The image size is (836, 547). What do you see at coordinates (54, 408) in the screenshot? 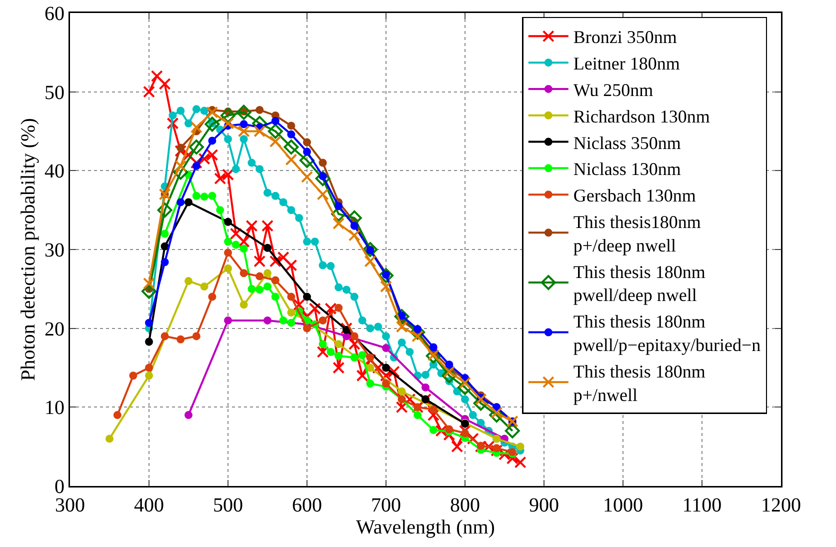
I see `y-tick-label: 10` at bounding box center [54, 408].